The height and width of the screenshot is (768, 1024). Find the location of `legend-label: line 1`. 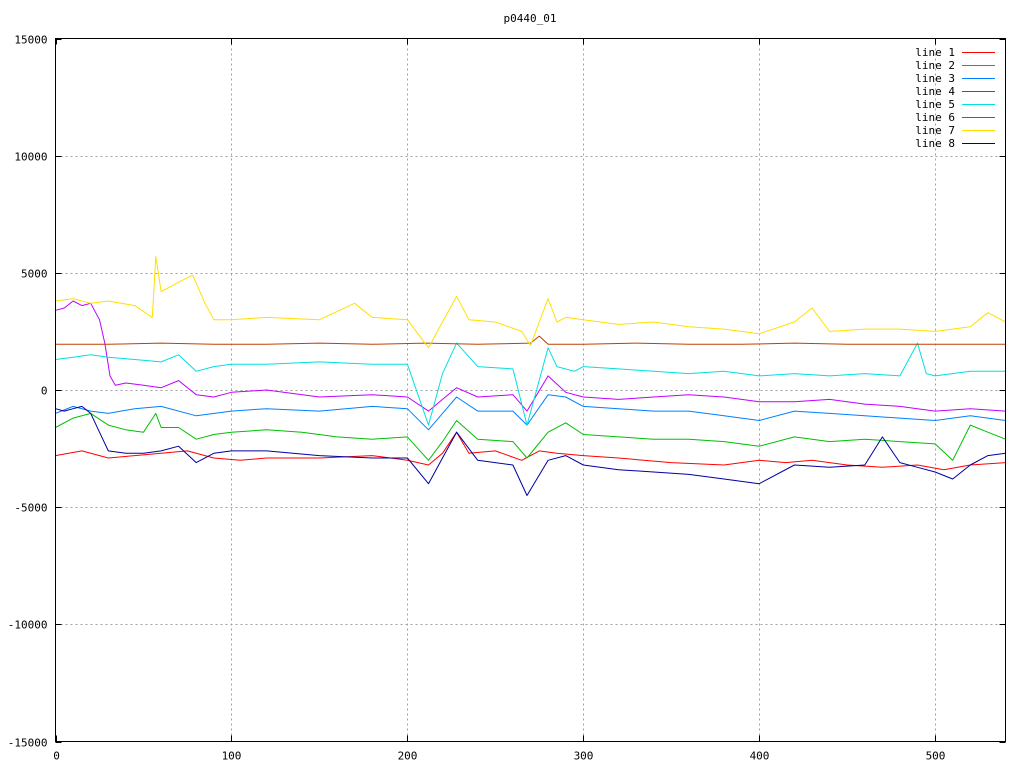

legend-label: line 1 is located at coordinates (935, 52).